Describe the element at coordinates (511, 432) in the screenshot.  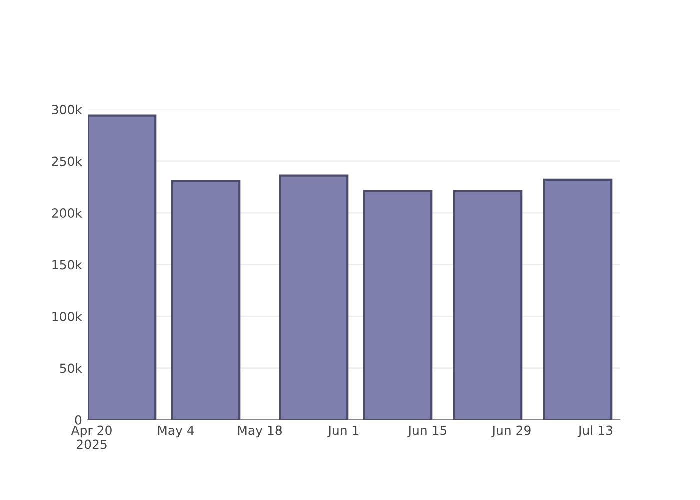
I see `x-tick-label: Jun 29` at that location.